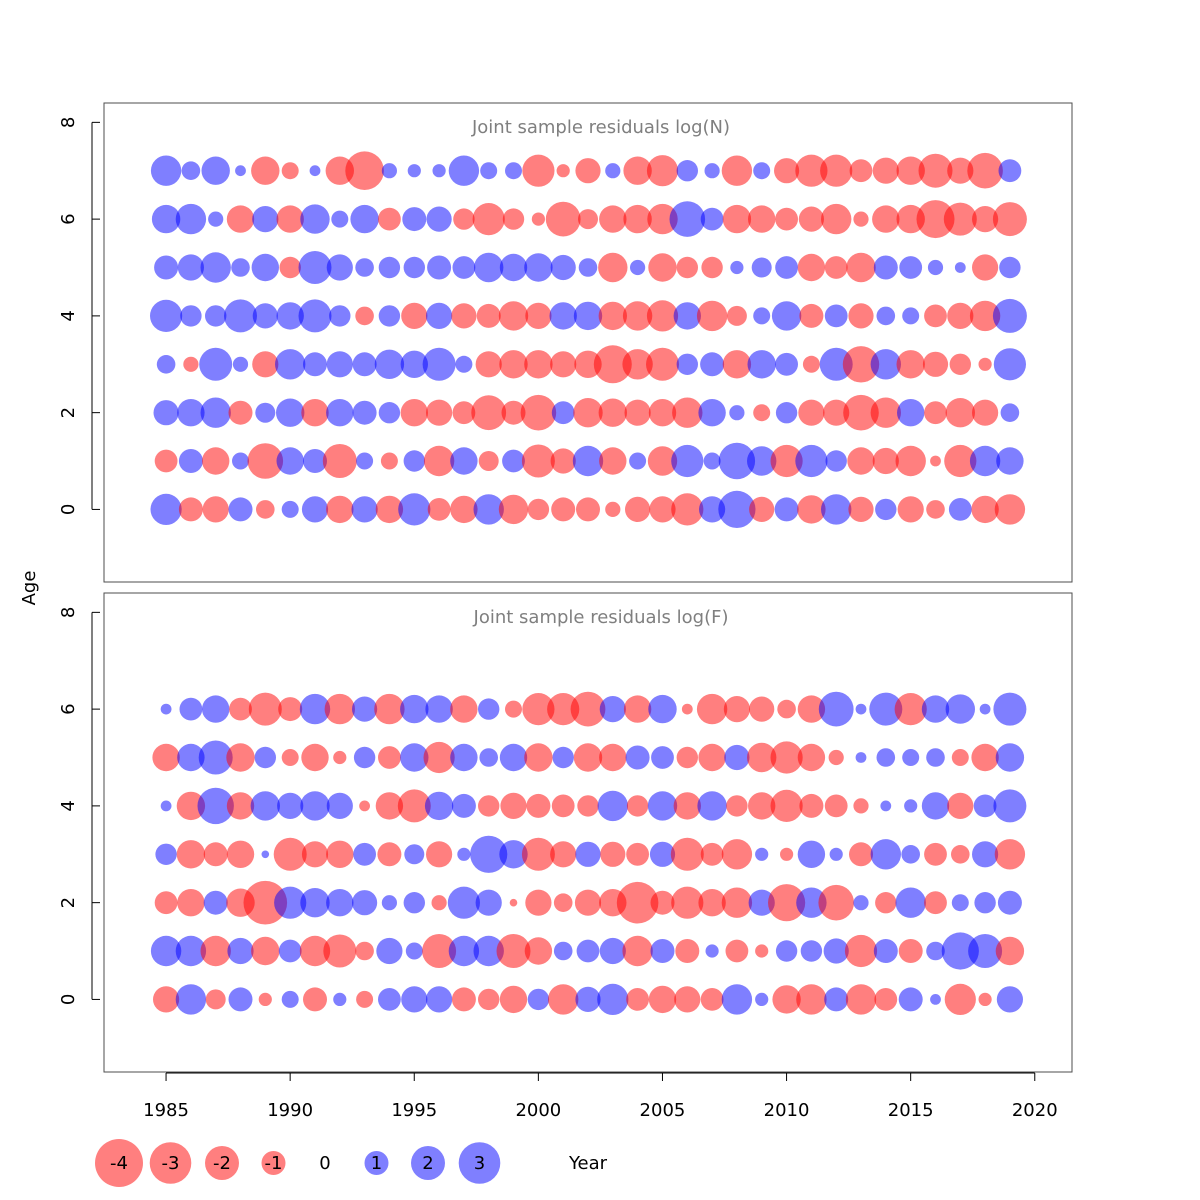  I want to click on legend-label: 1, so click(376, 1163).